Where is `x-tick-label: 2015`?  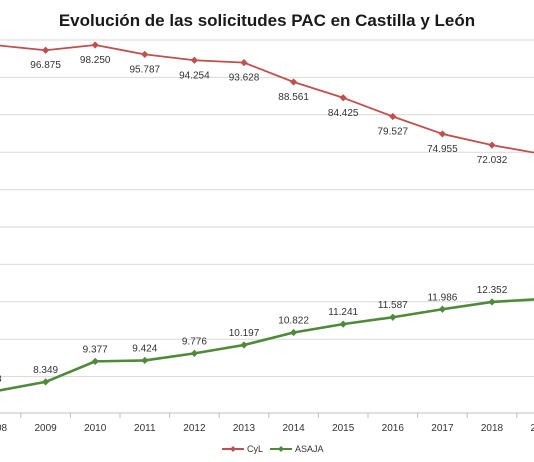
x-tick-label: 2015 is located at coordinates (343, 428).